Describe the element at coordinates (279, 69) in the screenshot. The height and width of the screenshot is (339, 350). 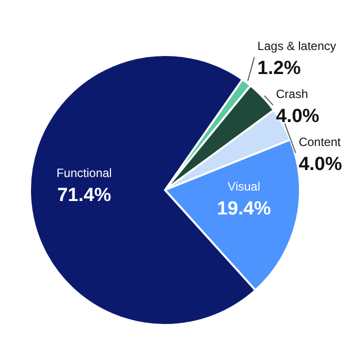
I see `data-label: 1.2%` at that location.